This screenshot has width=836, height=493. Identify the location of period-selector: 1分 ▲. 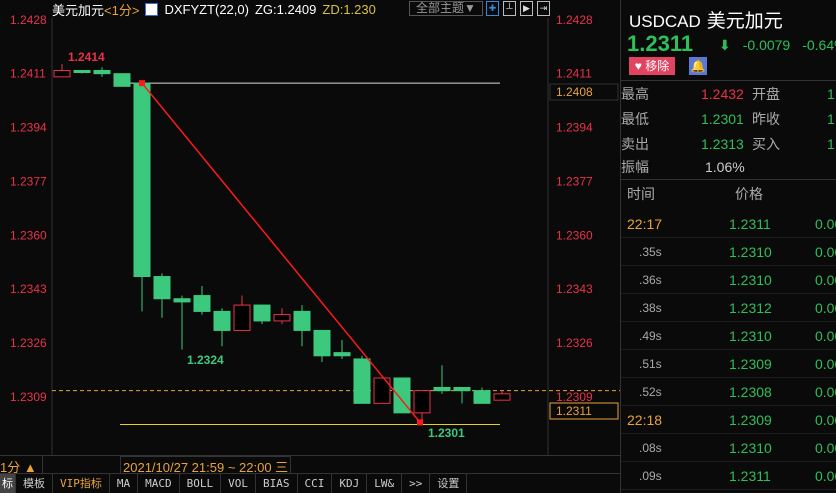
(18, 467).